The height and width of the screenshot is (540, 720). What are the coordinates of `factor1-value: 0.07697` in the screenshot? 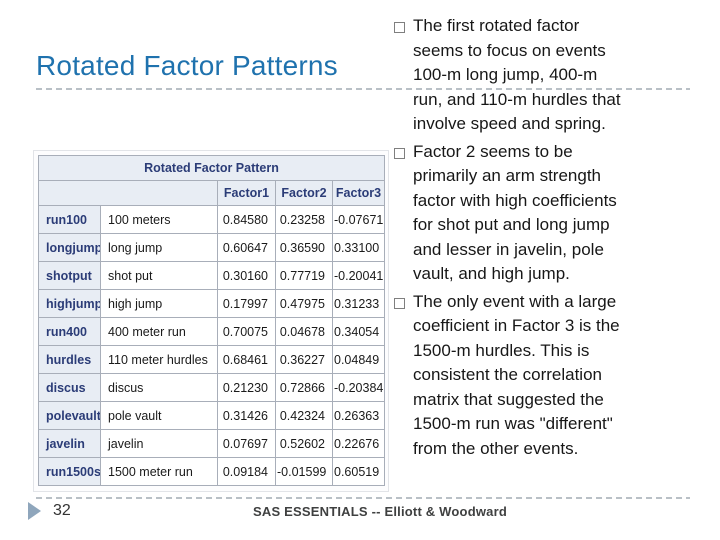 It's located at (246, 443).